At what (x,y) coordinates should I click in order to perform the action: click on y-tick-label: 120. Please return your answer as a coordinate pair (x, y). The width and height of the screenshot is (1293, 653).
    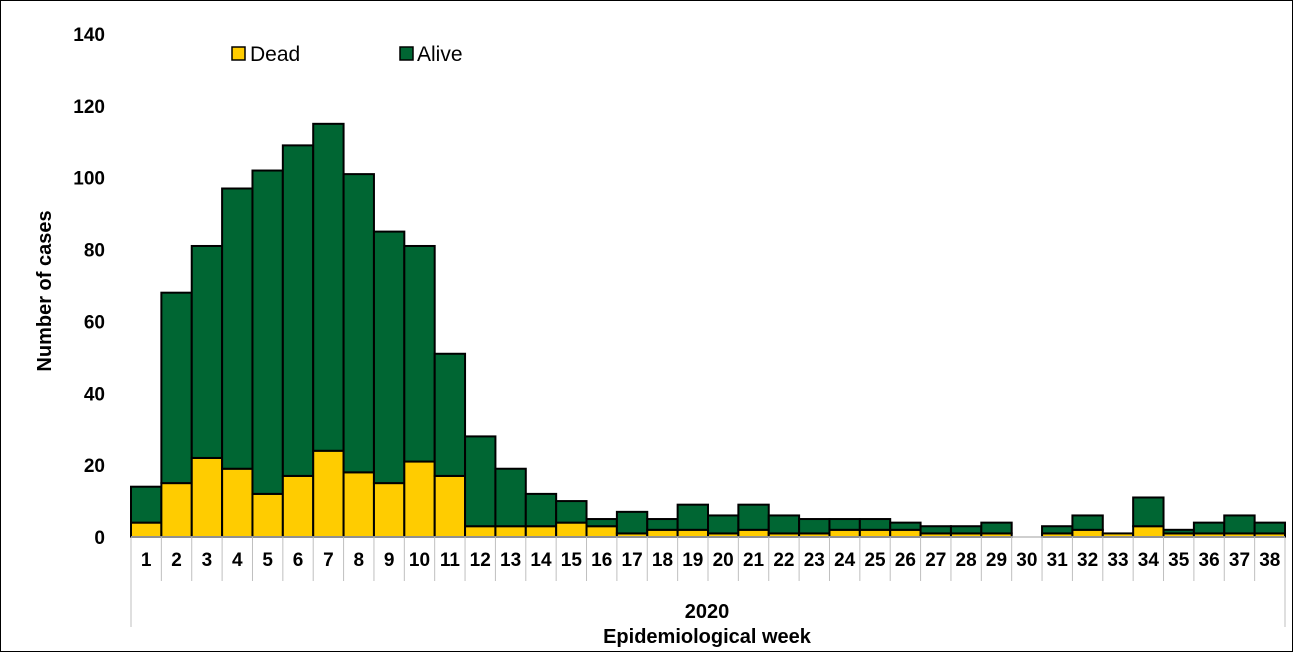
    Looking at the image, I should click on (89, 107).